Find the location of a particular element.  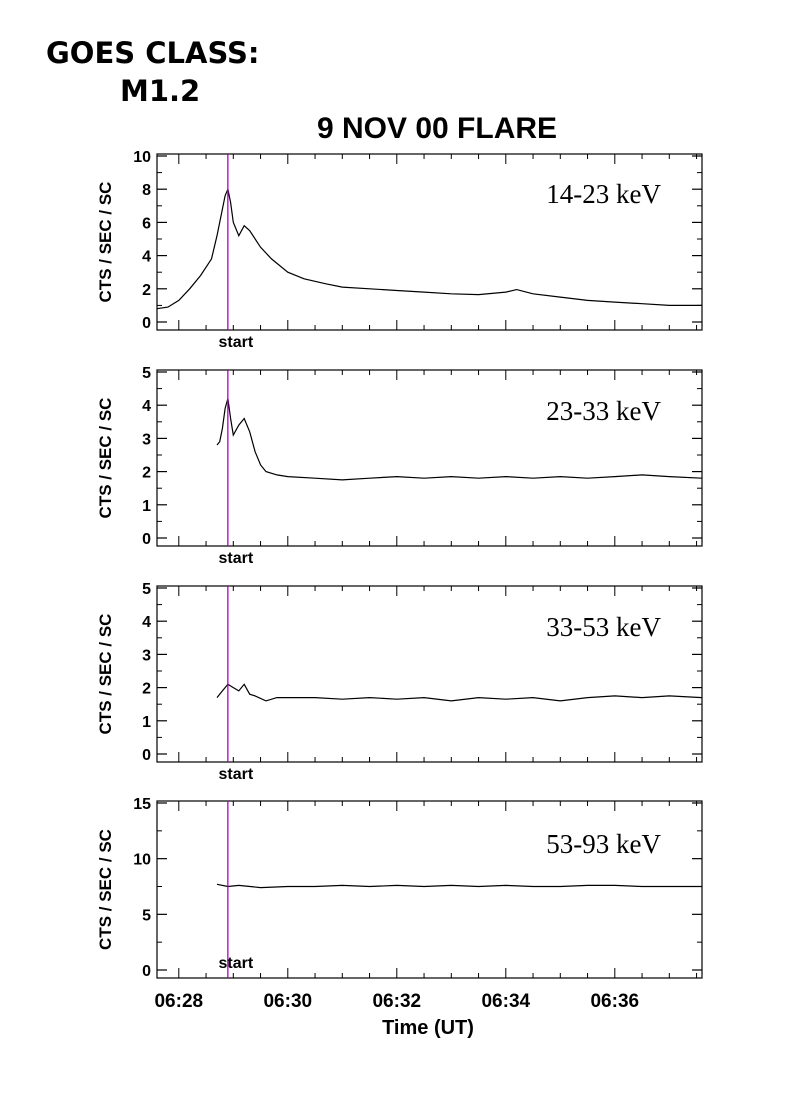

series-line-53-93-keV is located at coordinates (459, 886).